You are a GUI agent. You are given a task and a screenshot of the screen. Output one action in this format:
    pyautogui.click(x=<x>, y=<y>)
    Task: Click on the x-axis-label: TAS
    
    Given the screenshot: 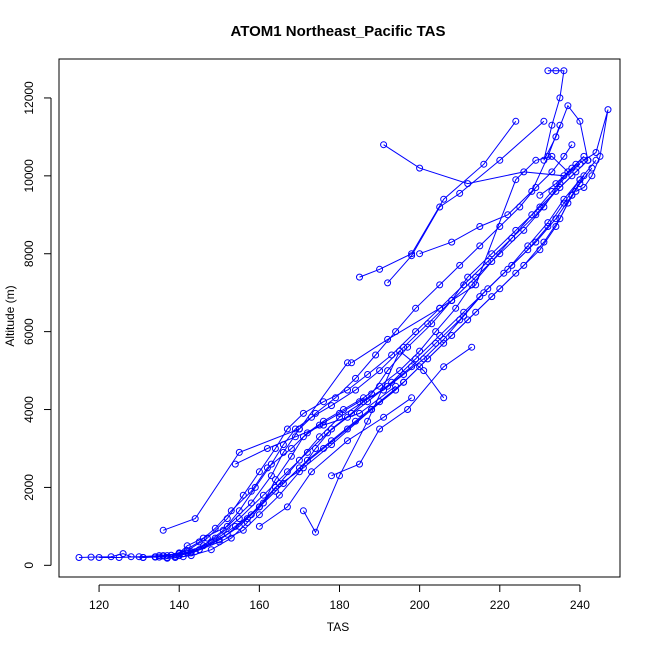 What is the action you would take?
    pyautogui.click(x=338, y=627)
    